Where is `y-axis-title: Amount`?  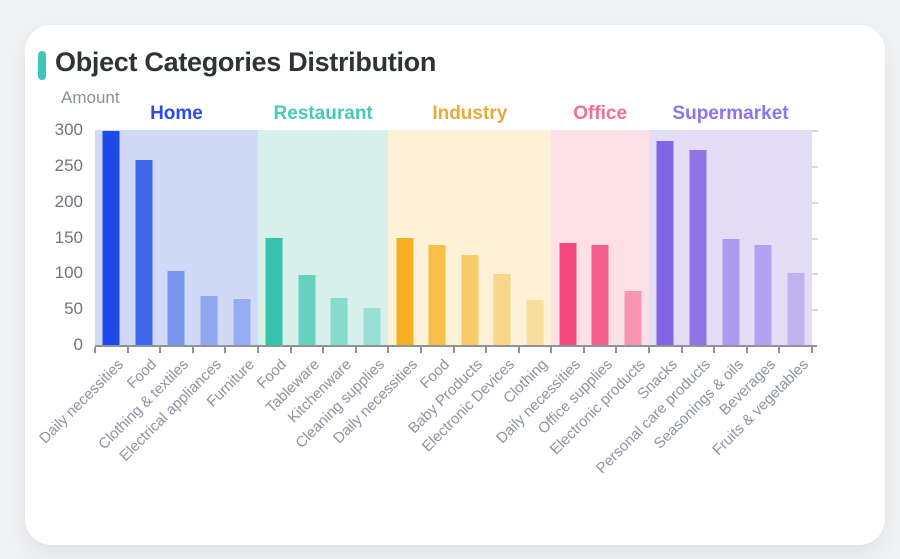 y-axis-title: Amount is located at coordinates (90, 97).